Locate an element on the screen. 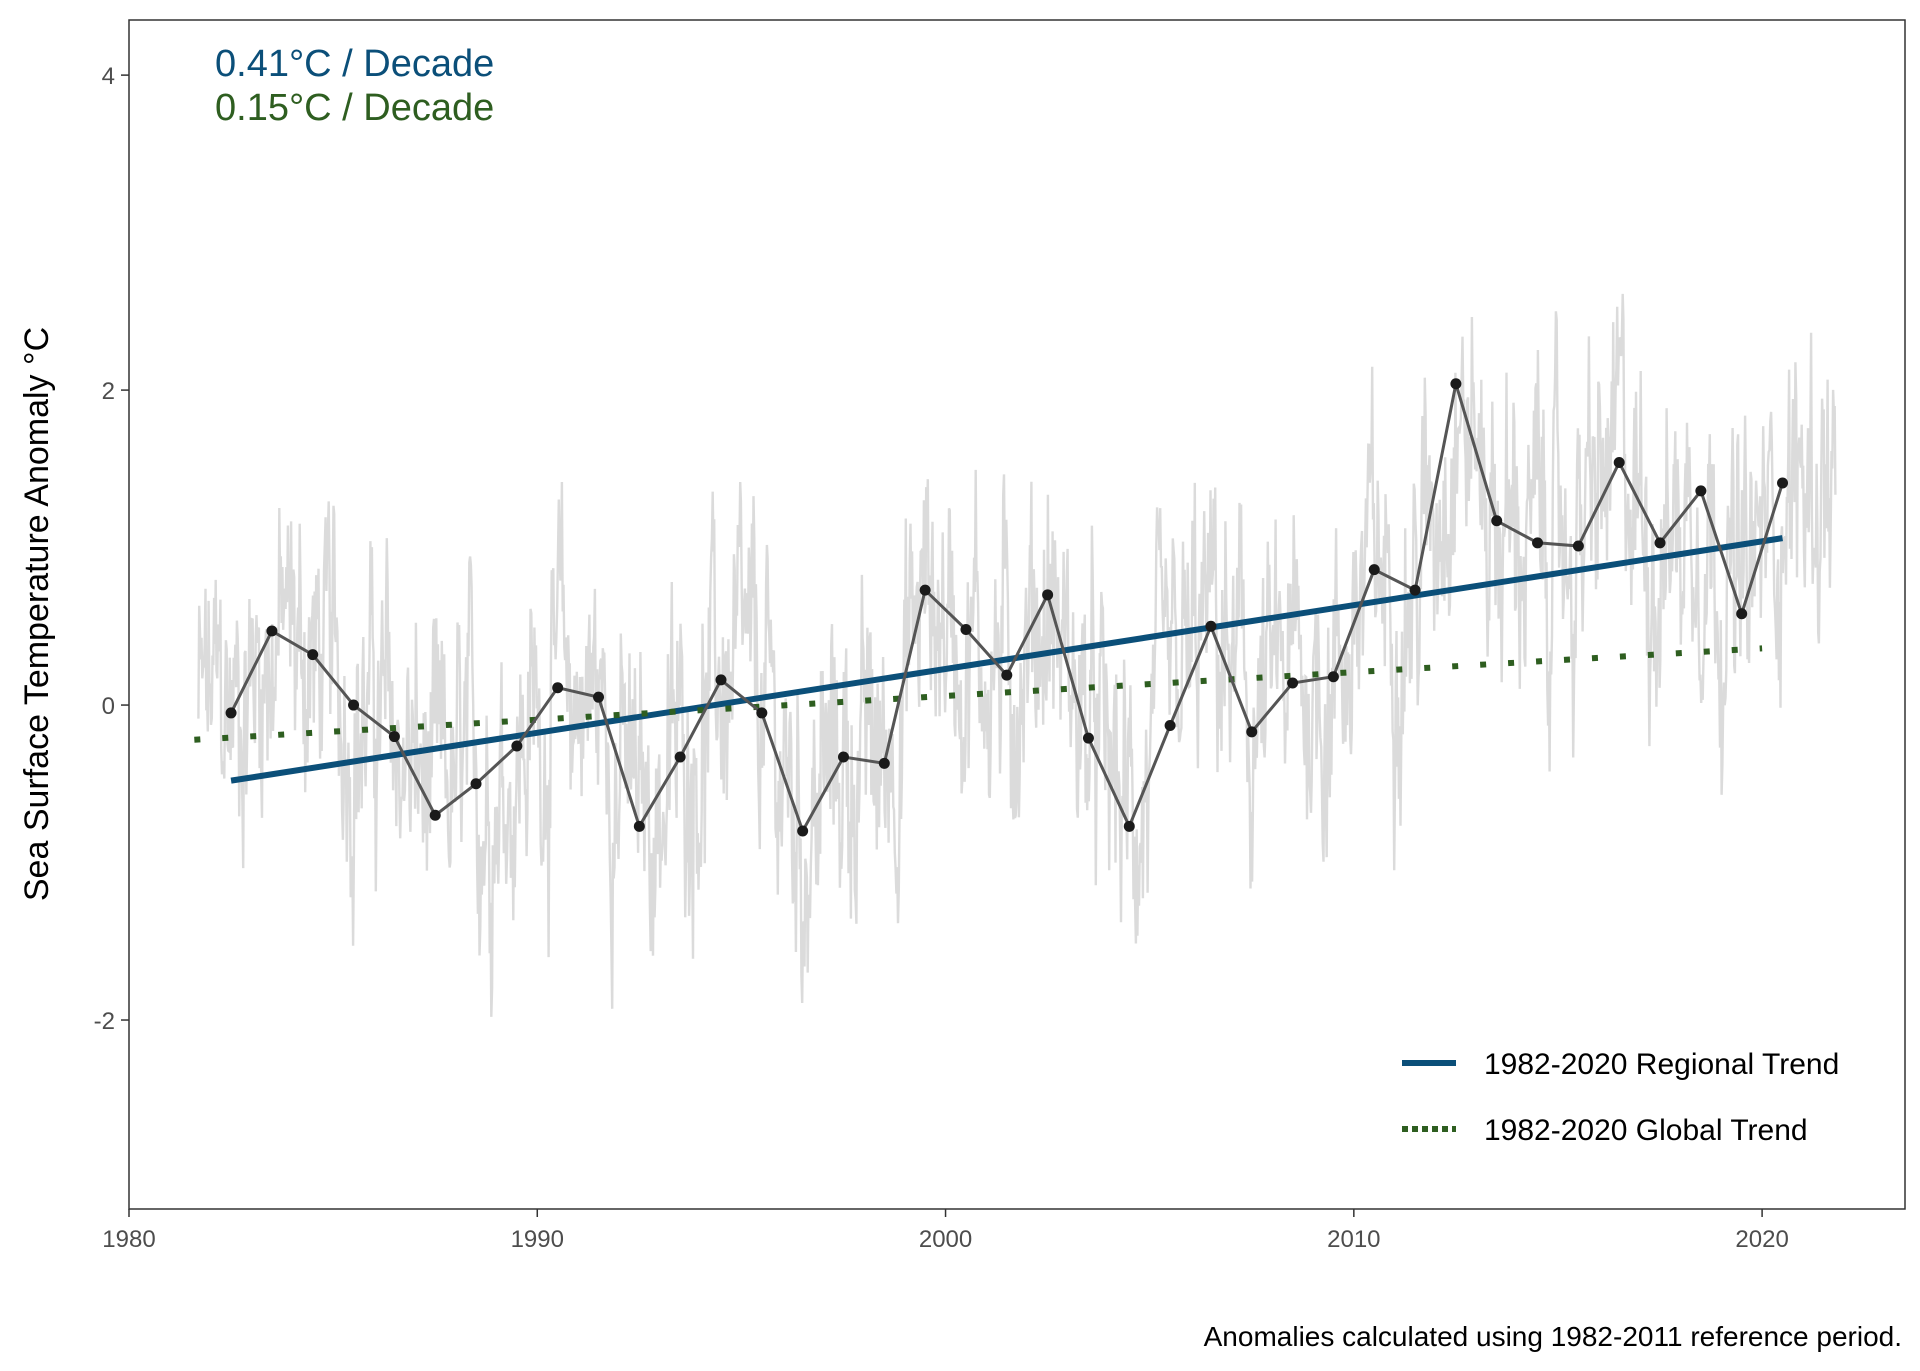 Image resolution: width=1920 pixels, height=1371 pixels. regional-rate-label: 0.41°C / Decade is located at coordinates (354, 64).